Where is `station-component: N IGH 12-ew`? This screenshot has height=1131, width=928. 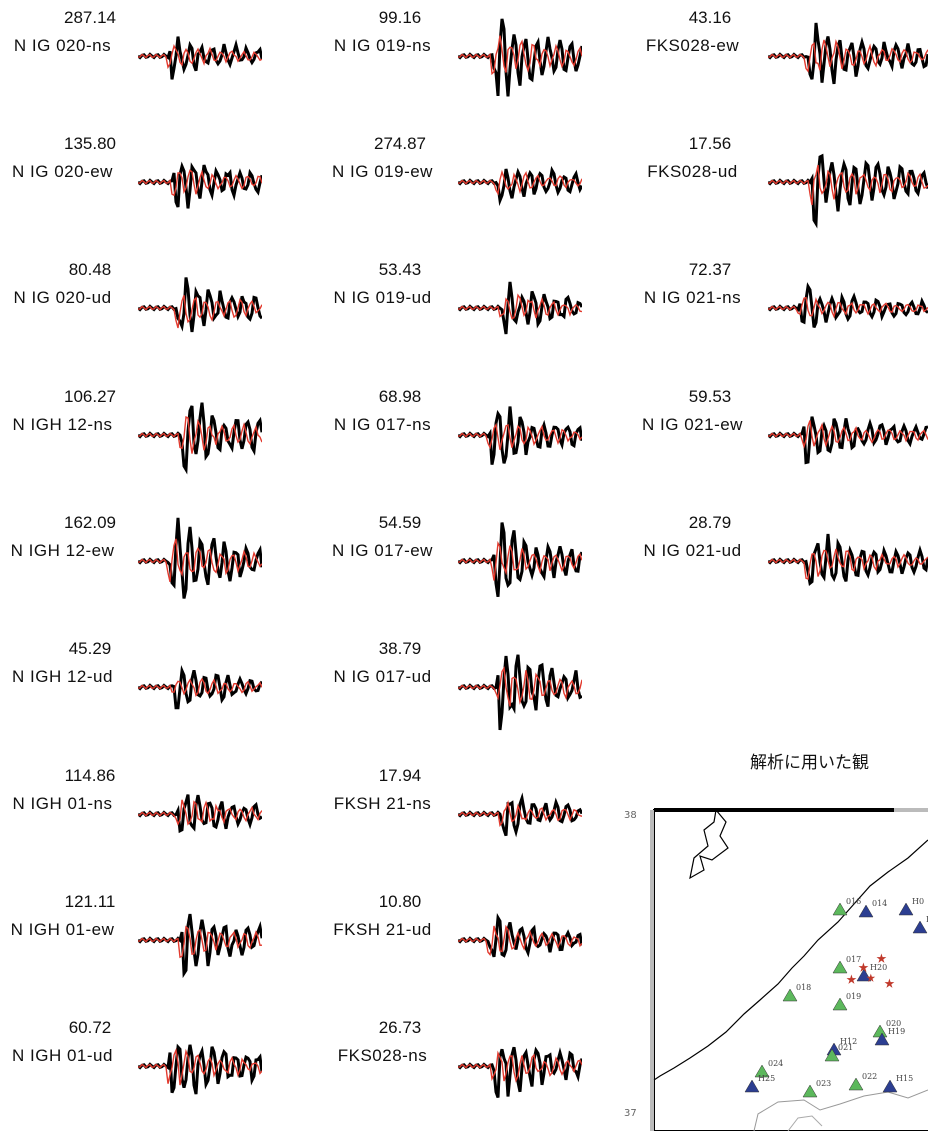
station-component: N IGH 12-ew is located at coordinates (62, 550).